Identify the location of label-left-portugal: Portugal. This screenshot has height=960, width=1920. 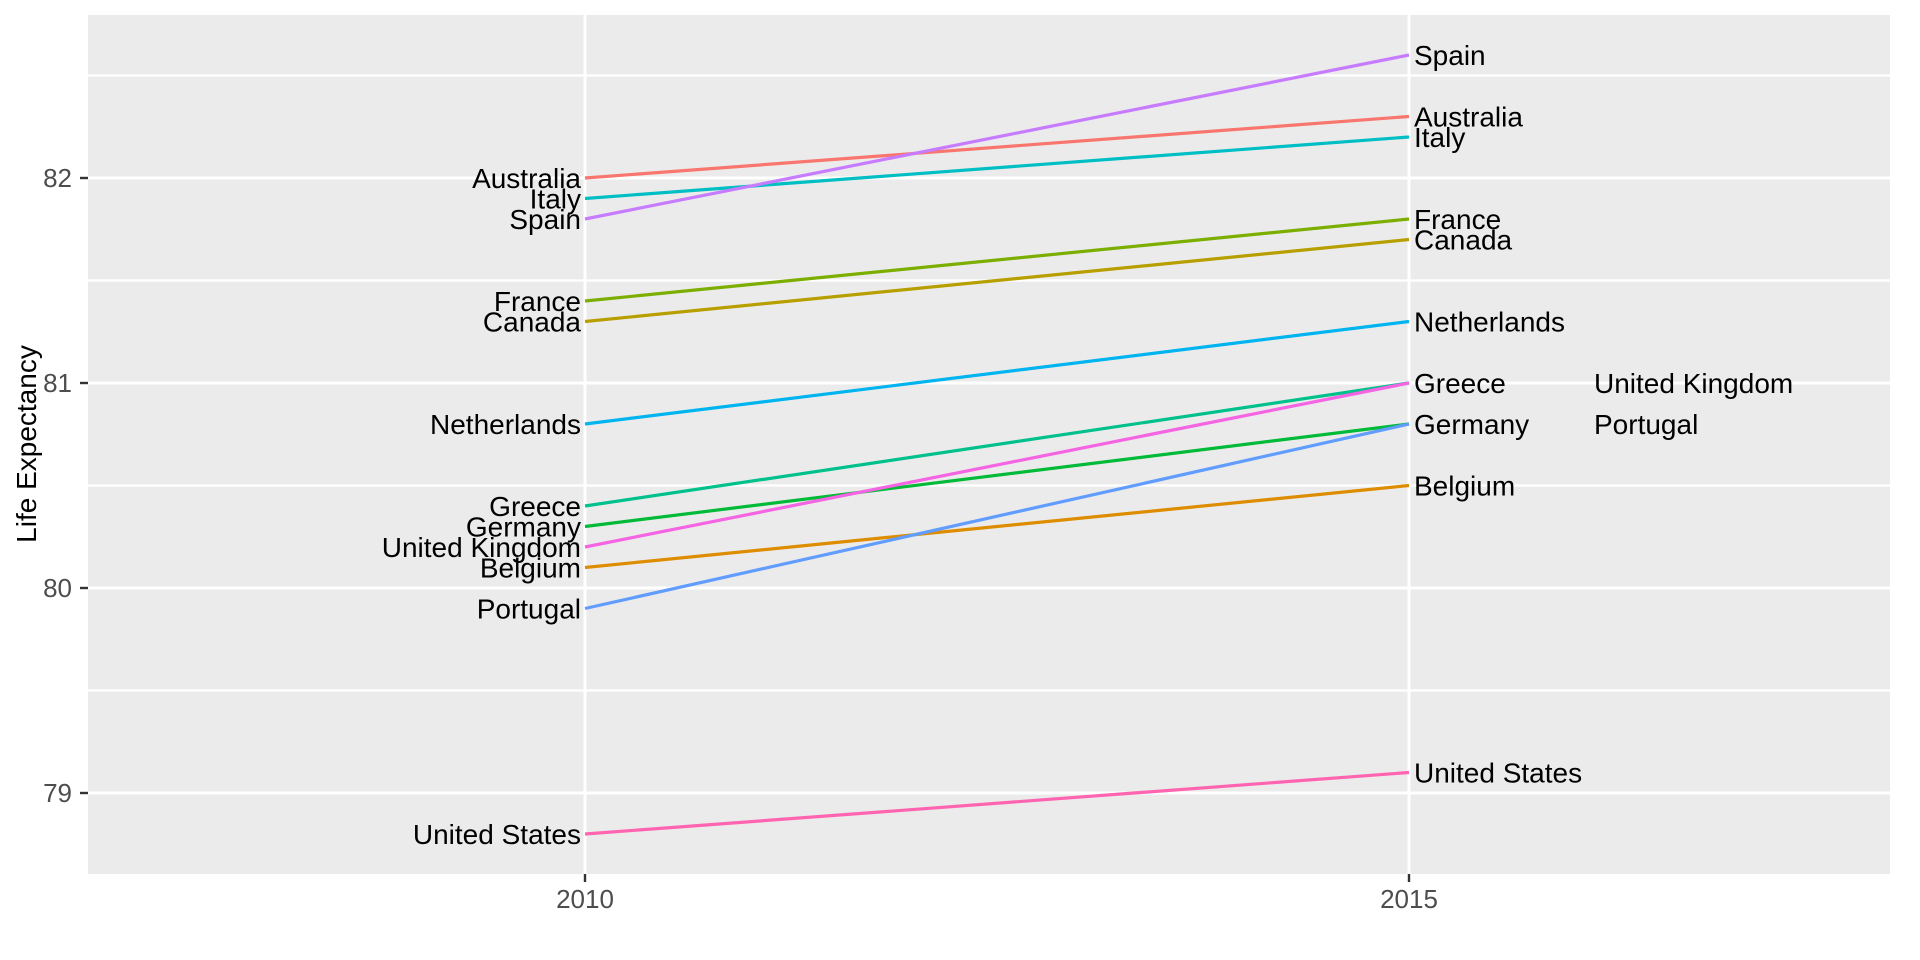
(529, 608).